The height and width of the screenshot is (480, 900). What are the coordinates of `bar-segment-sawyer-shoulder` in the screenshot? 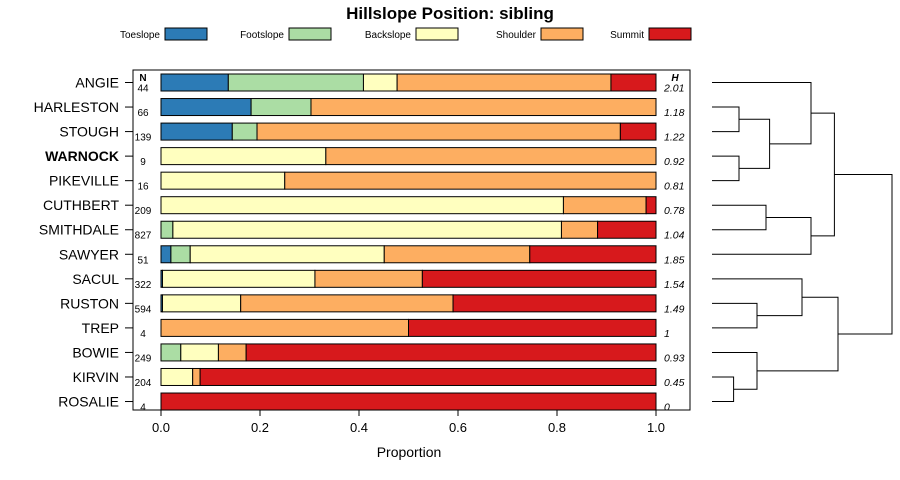 It's located at (457, 254).